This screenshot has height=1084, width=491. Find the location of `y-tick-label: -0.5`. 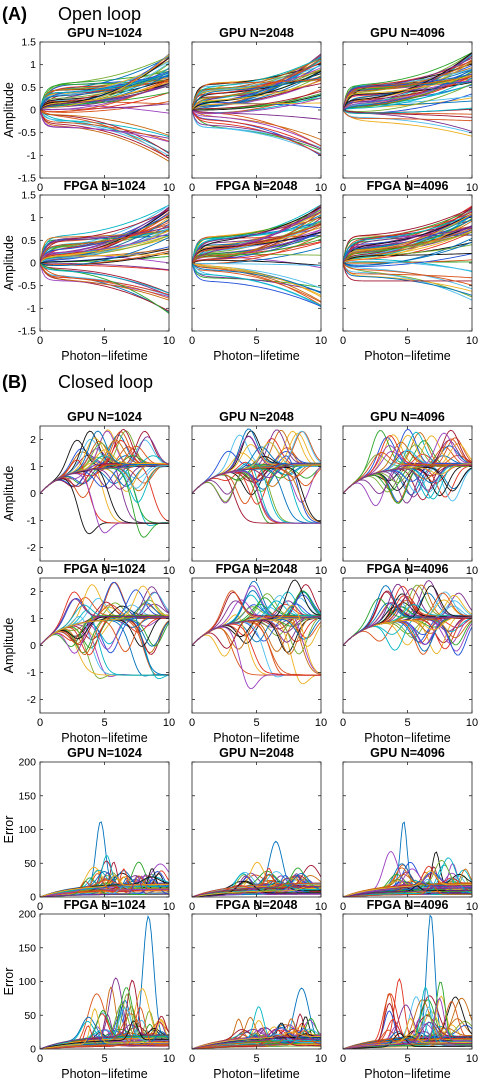

y-tick-label: -0.5 is located at coordinates (27, 286).